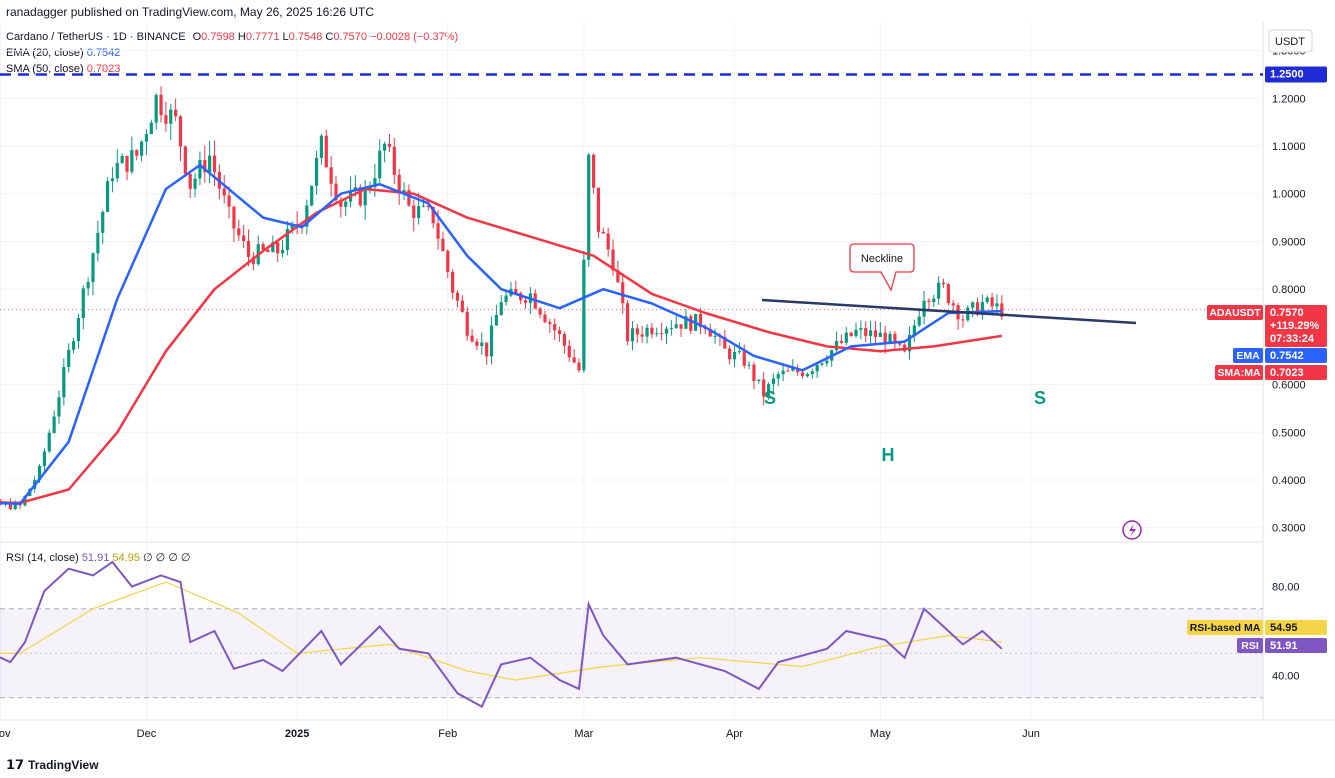 The image size is (1335, 778). What do you see at coordinates (734, 734) in the screenshot?
I see `time-tick-label: Apr` at bounding box center [734, 734].